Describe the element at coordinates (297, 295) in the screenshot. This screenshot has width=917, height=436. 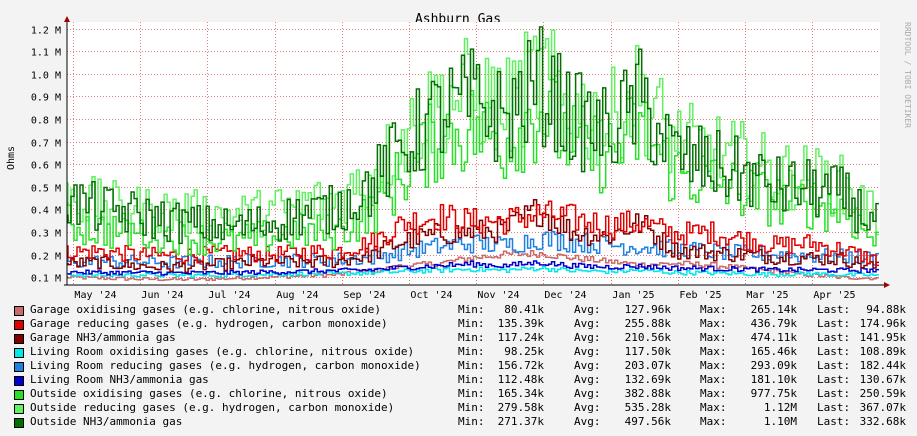
I see `x-tick-label: Aug '24` at that location.